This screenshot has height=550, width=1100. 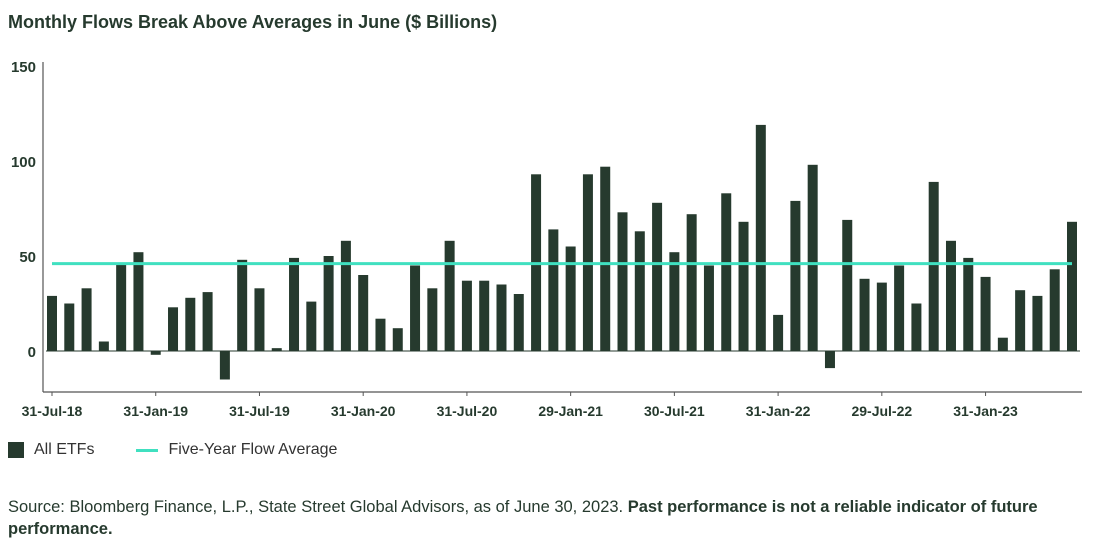 I want to click on y-tick-label: 150, so click(x=23, y=67).